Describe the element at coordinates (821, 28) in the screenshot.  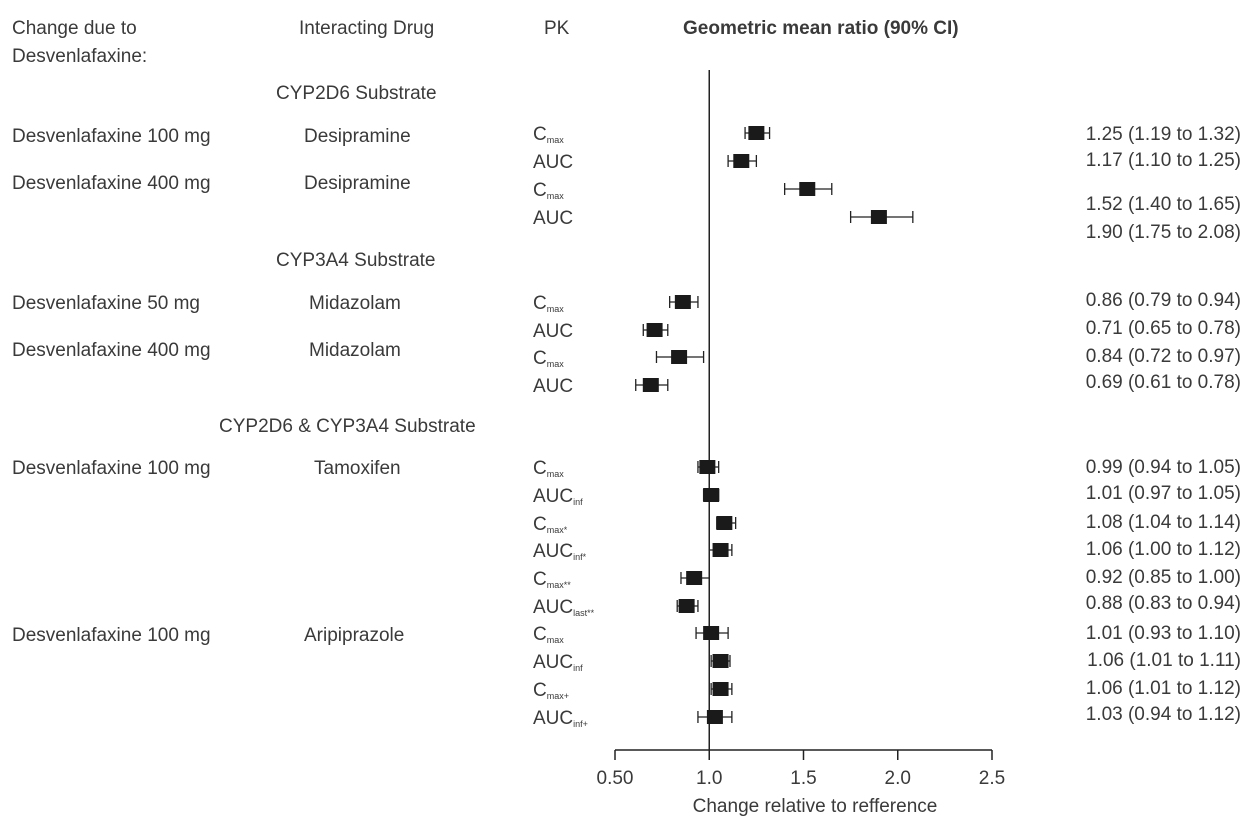
I see `header-geometric-mean-ratio: Geometric mean ratio (90% CI)` at that location.